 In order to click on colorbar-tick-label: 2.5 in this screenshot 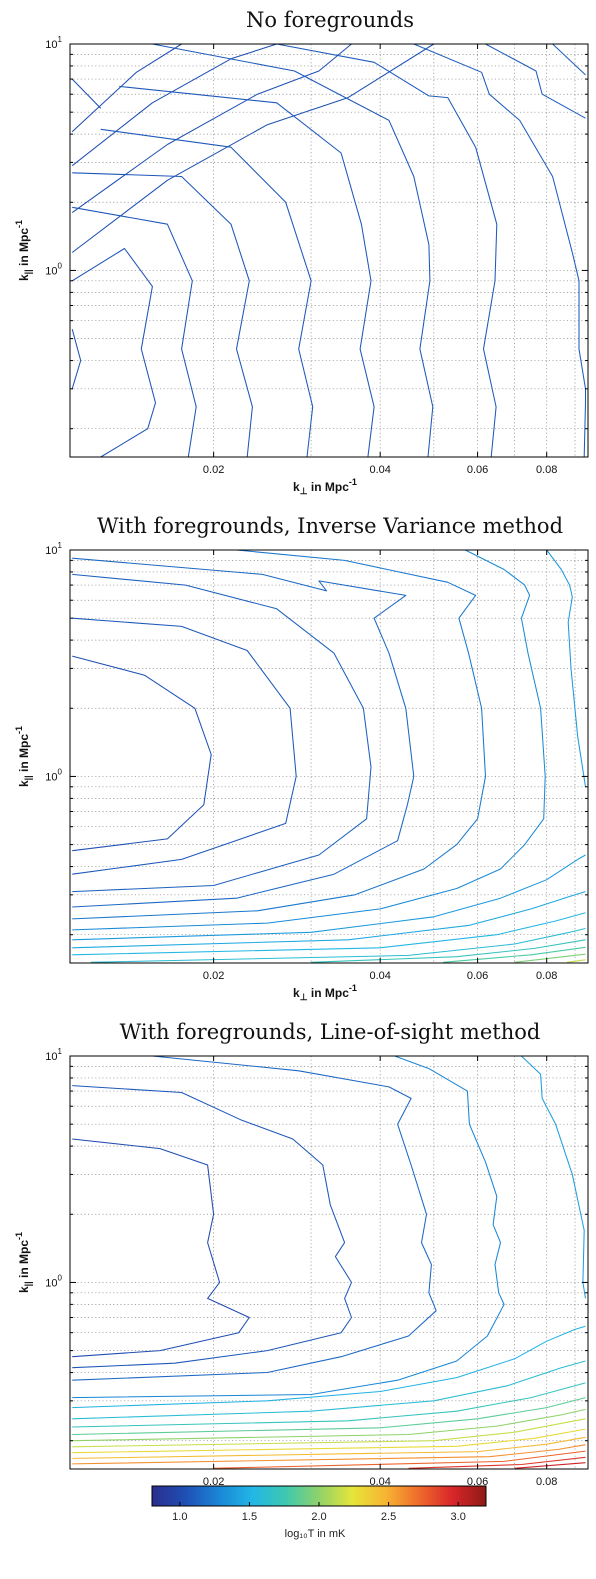, I will do `click(388, 1517)`.